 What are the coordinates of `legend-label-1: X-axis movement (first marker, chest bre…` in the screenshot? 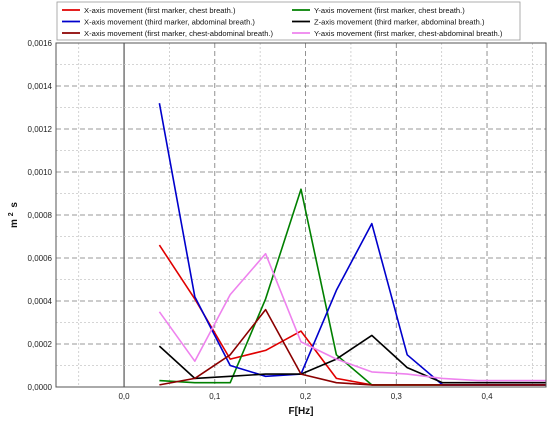 It's located at (160, 10).